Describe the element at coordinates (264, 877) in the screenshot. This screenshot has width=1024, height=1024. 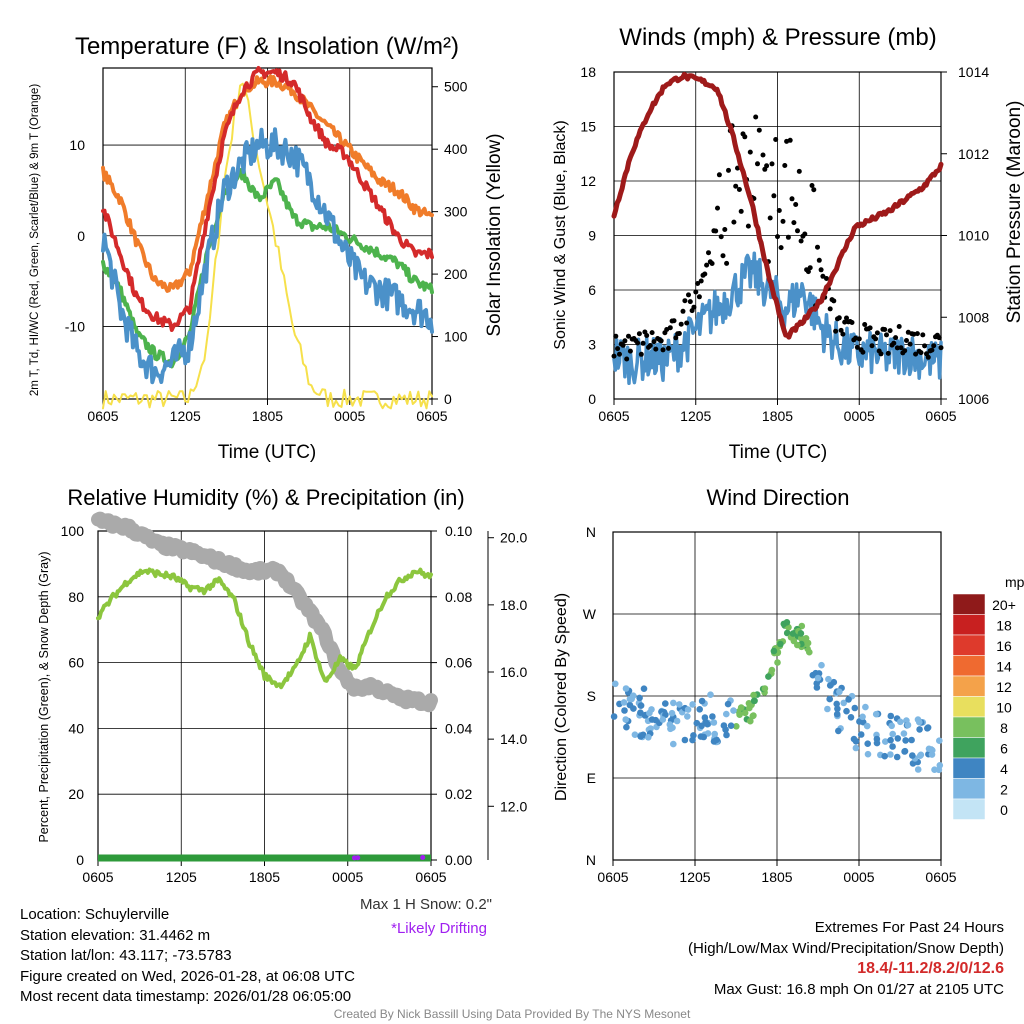
I see `rh-xtick-label: 1805` at that location.